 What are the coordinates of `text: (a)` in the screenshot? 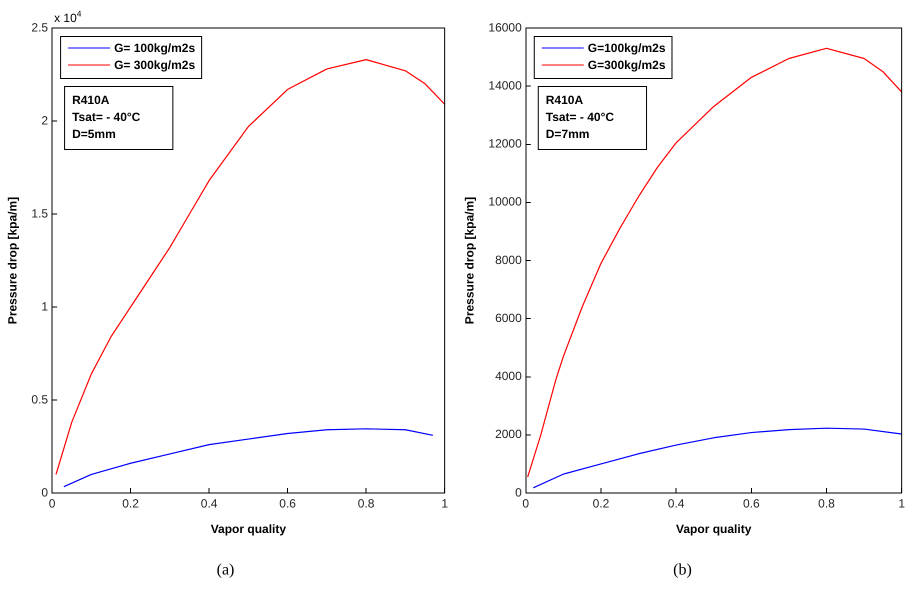 It's located at (225, 570).